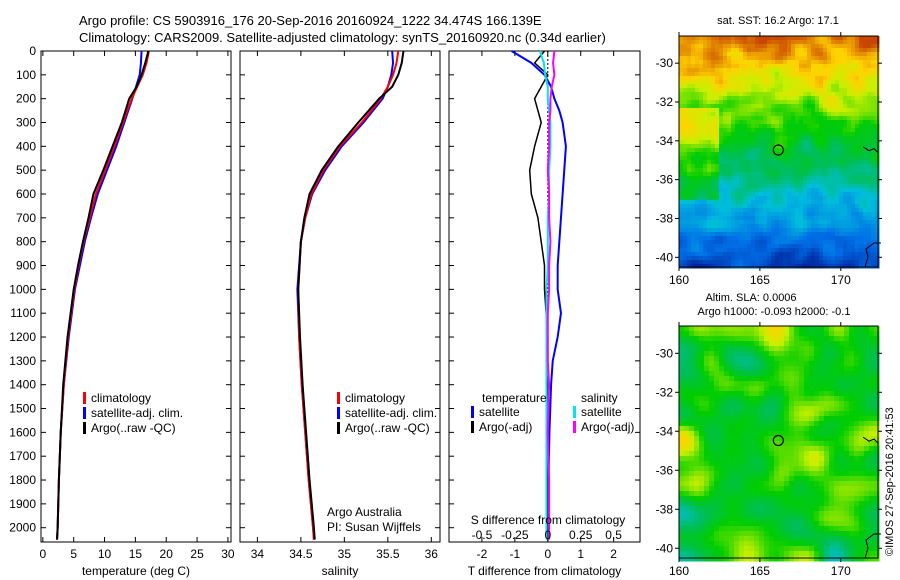  I want to click on legend-label: satellite, so click(601, 412).